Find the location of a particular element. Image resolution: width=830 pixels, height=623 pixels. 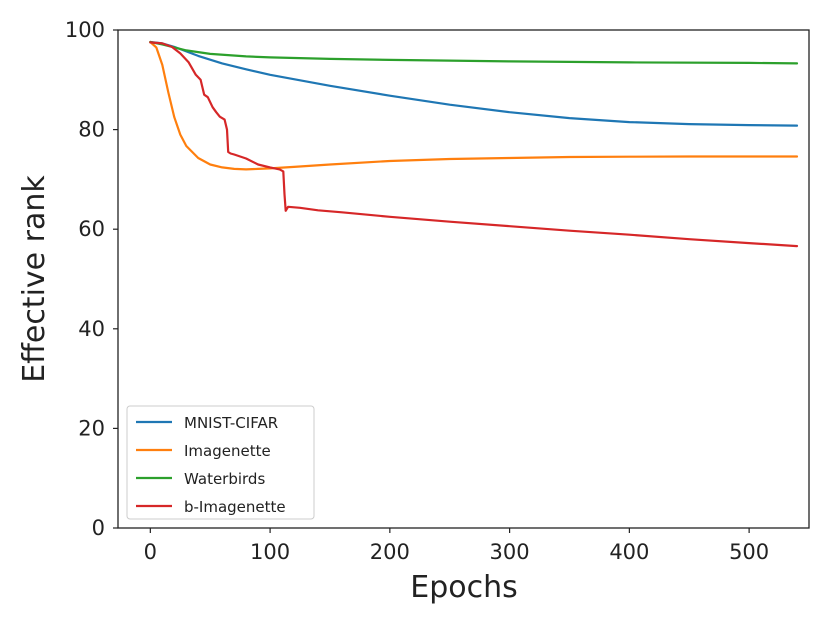

y-tick-label: 60 is located at coordinates (91, 229).